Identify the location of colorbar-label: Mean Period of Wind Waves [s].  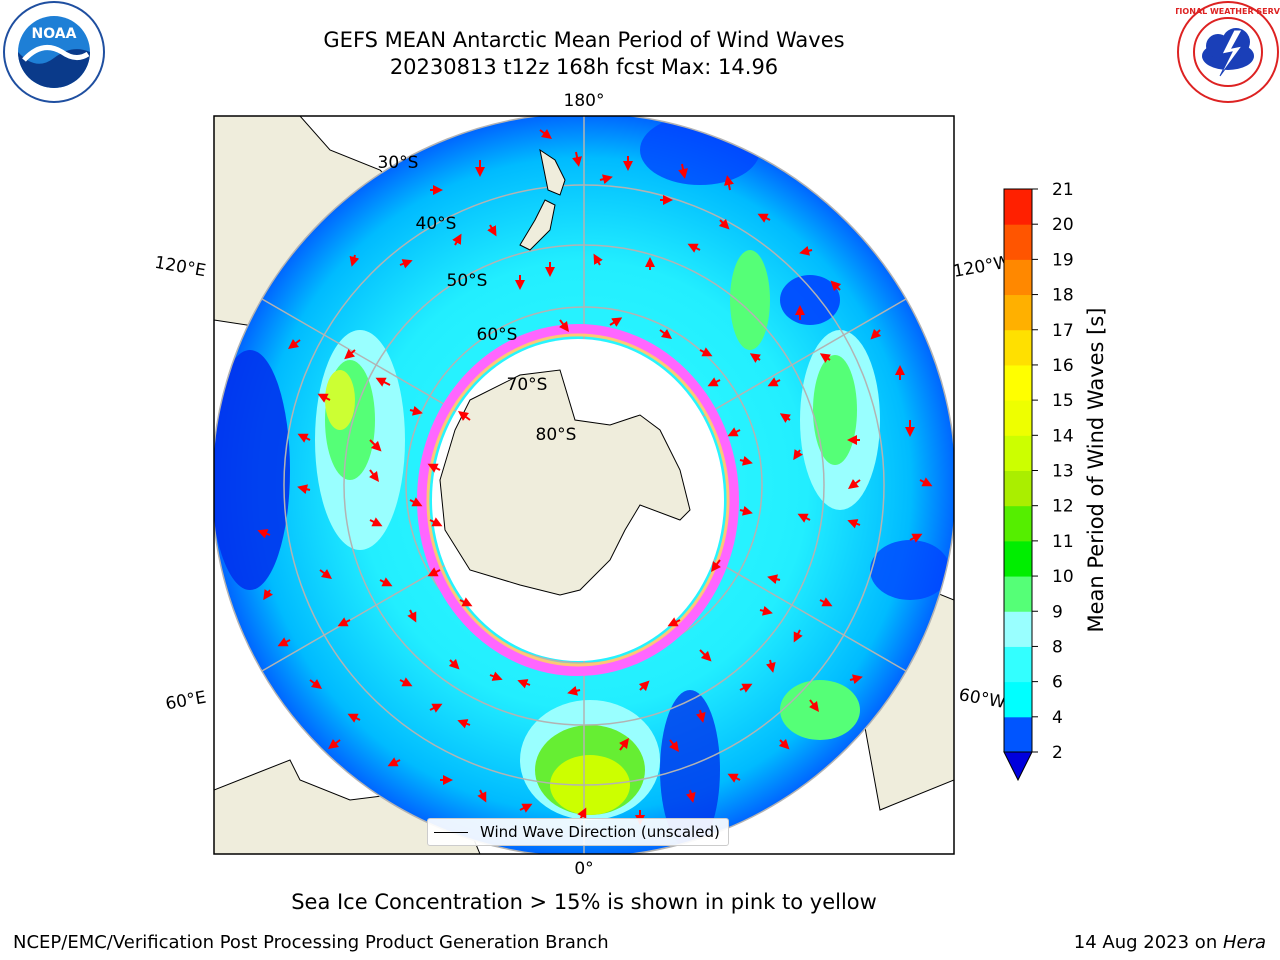
(1096, 470).